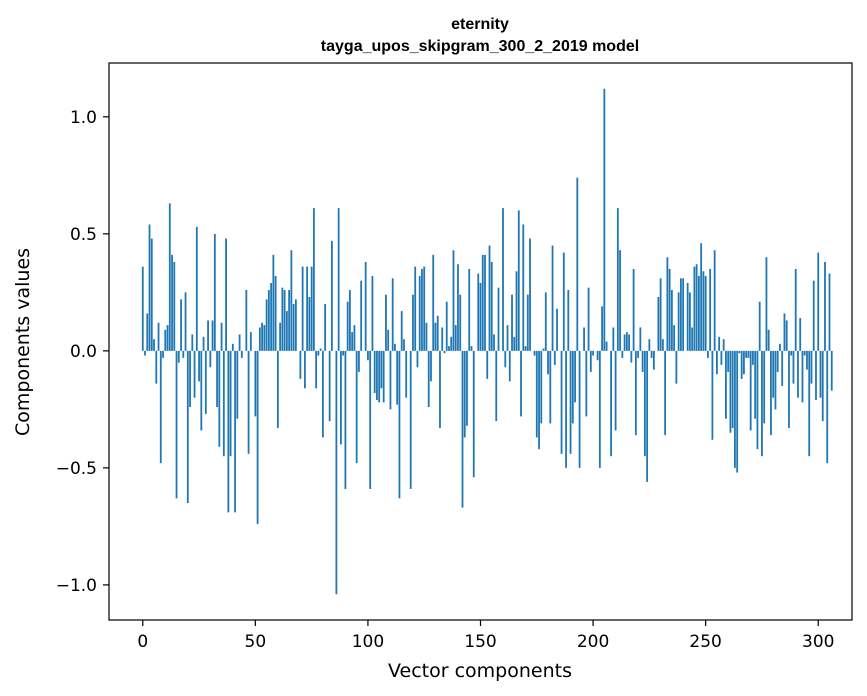 The height and width of the screenshot is (696, 867). Describe the element at coordinates (480, 642) in the screenshot. I see `x-tick-label: 150` at that location.